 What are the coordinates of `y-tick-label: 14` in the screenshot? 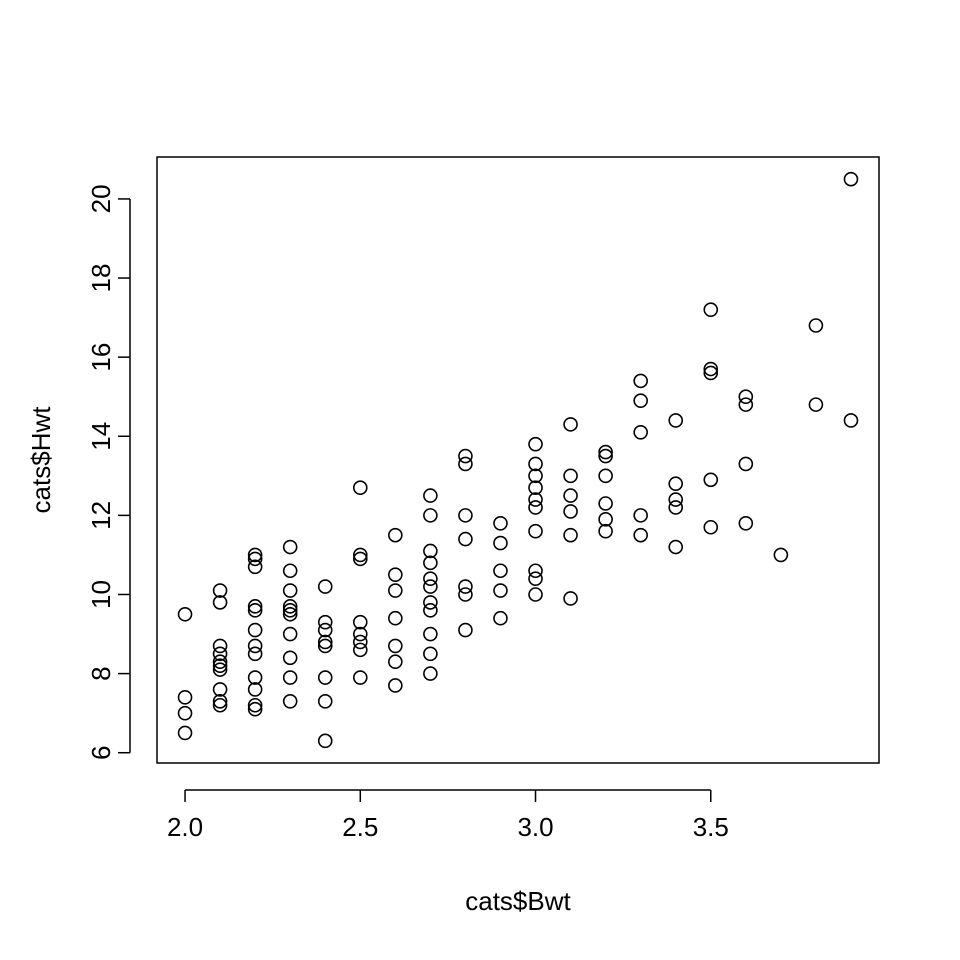 It's located at (101, 436).